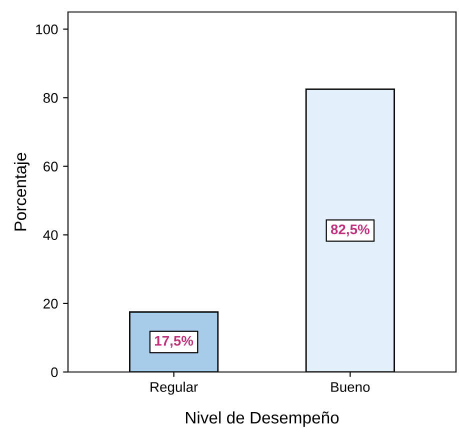 The width and height of the screenshot is (459, 440). What do you see at coordinates (47, 29) in the screenshot?
I see `y-tick-label: 100` at bounding box center [47, 29].